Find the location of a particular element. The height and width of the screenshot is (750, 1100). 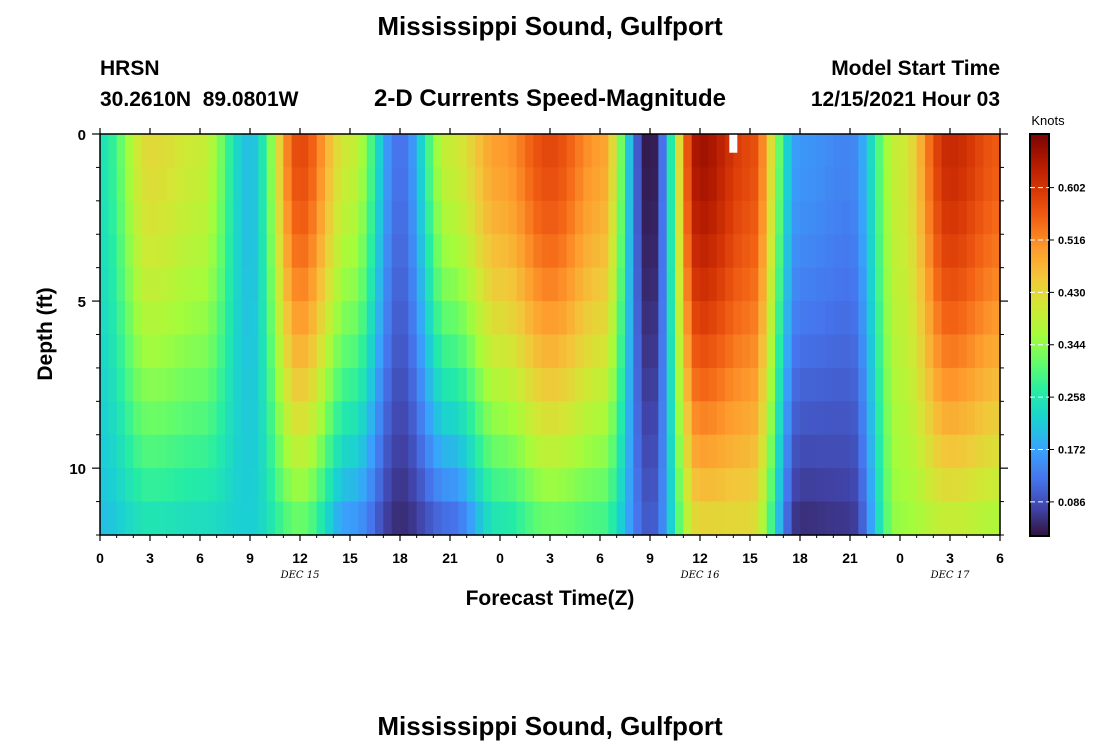

x-tick-label: 3 is located at coordinates (150, 558).